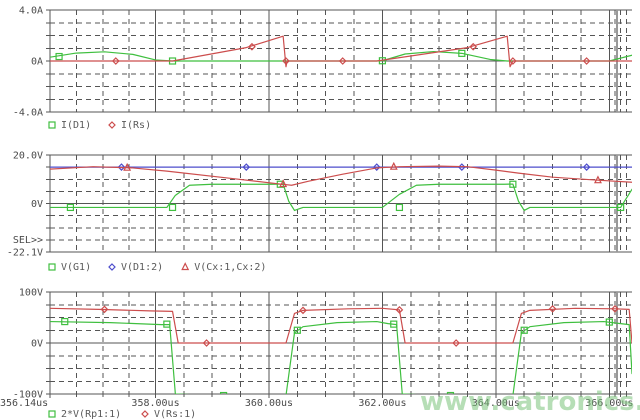 This screenshot has height=420, width=640. Describe the element at coordinates (28, 240) in the screenshot. I see `sel-marker: SEL>>` at that location.